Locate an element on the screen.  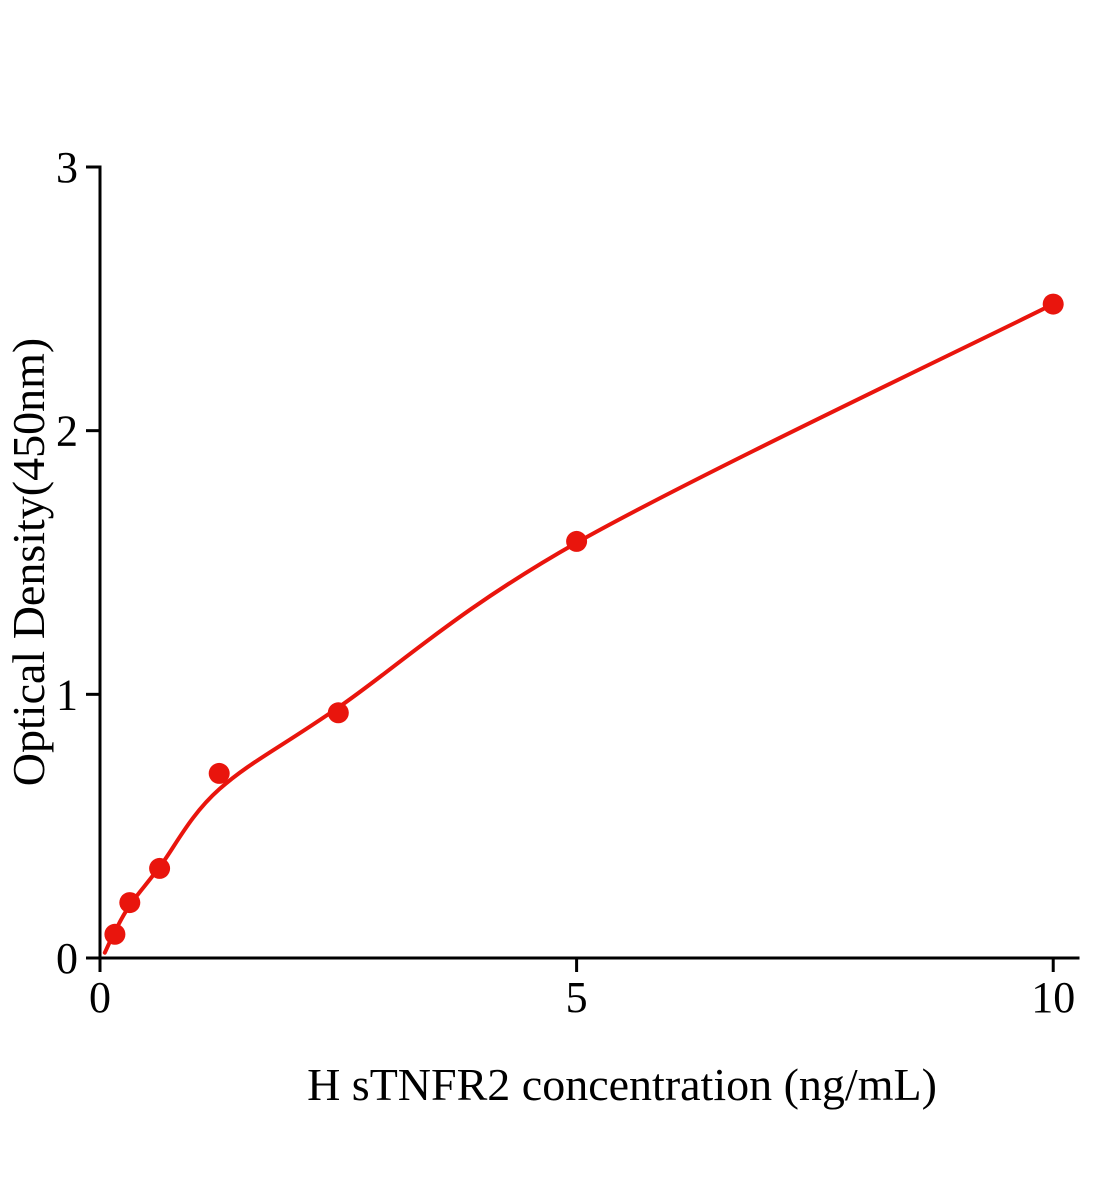
x-tick-label: 10 is located at coordinates (1053, 997).